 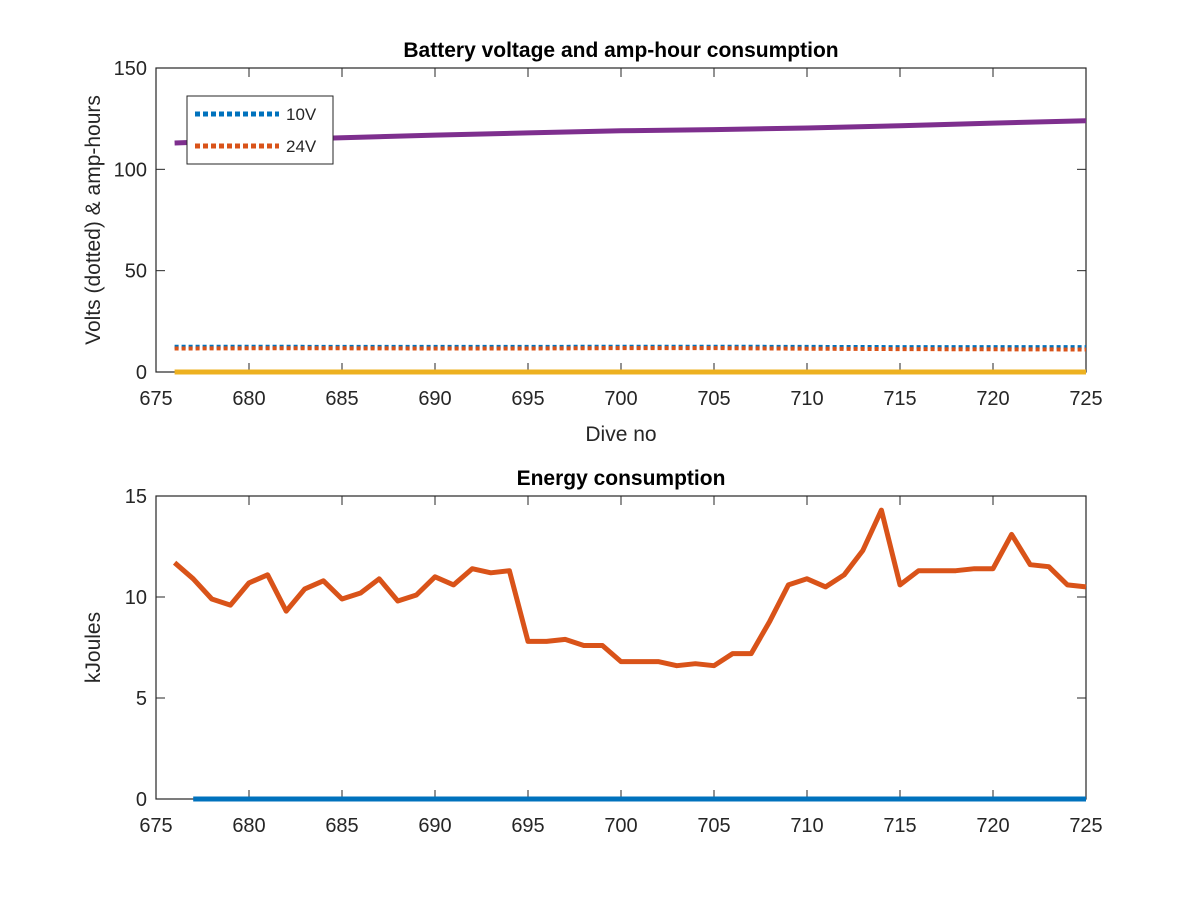 What do you see at coordinates (630, 349) in the screenshot?
I see `series-line-24v` at bounding box center [630, 349].